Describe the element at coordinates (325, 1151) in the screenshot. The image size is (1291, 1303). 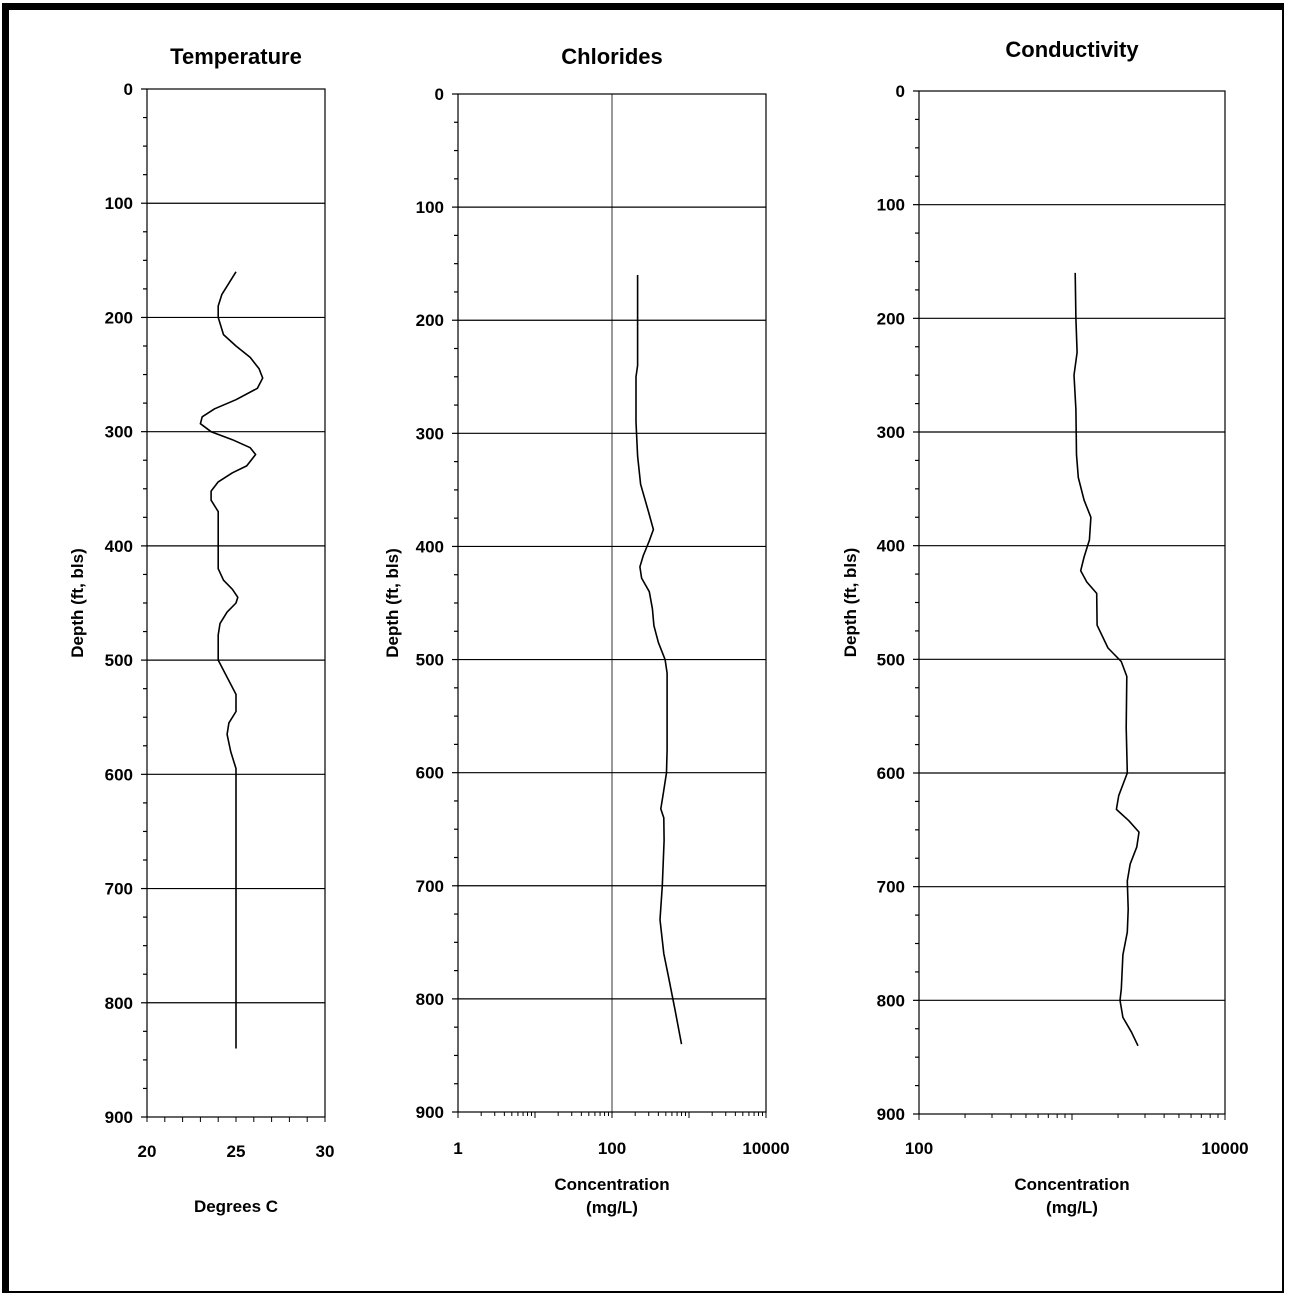
I see `temperature-xtick-label: 30` at that location.